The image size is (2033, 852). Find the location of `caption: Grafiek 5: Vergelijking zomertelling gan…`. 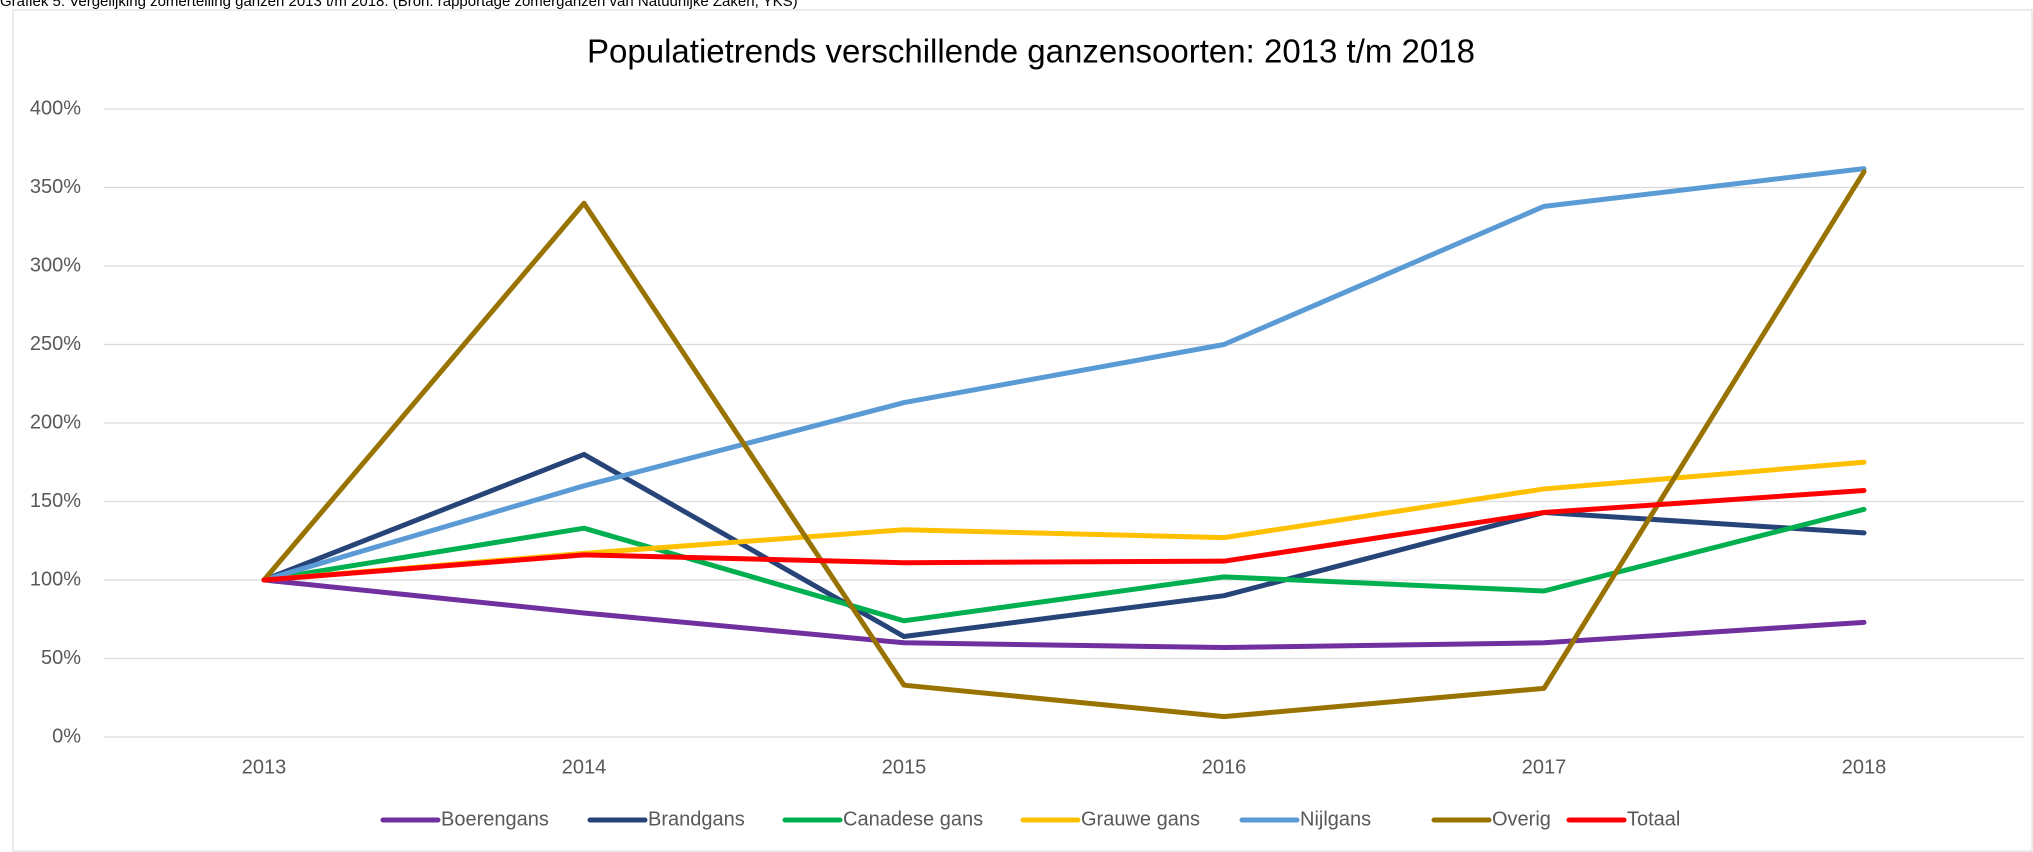

caption: Grafiek 5: Vergelijking zomertelling gan… is located at coordinates (399, 5).